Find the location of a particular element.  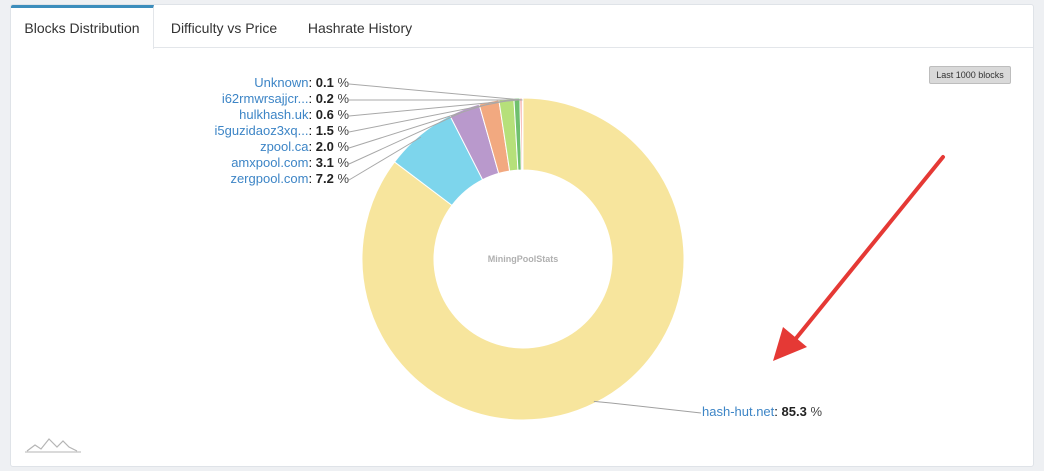

tab-difficulty-vs-price: Difficulty vs Price is located at coordinates (224, 28).